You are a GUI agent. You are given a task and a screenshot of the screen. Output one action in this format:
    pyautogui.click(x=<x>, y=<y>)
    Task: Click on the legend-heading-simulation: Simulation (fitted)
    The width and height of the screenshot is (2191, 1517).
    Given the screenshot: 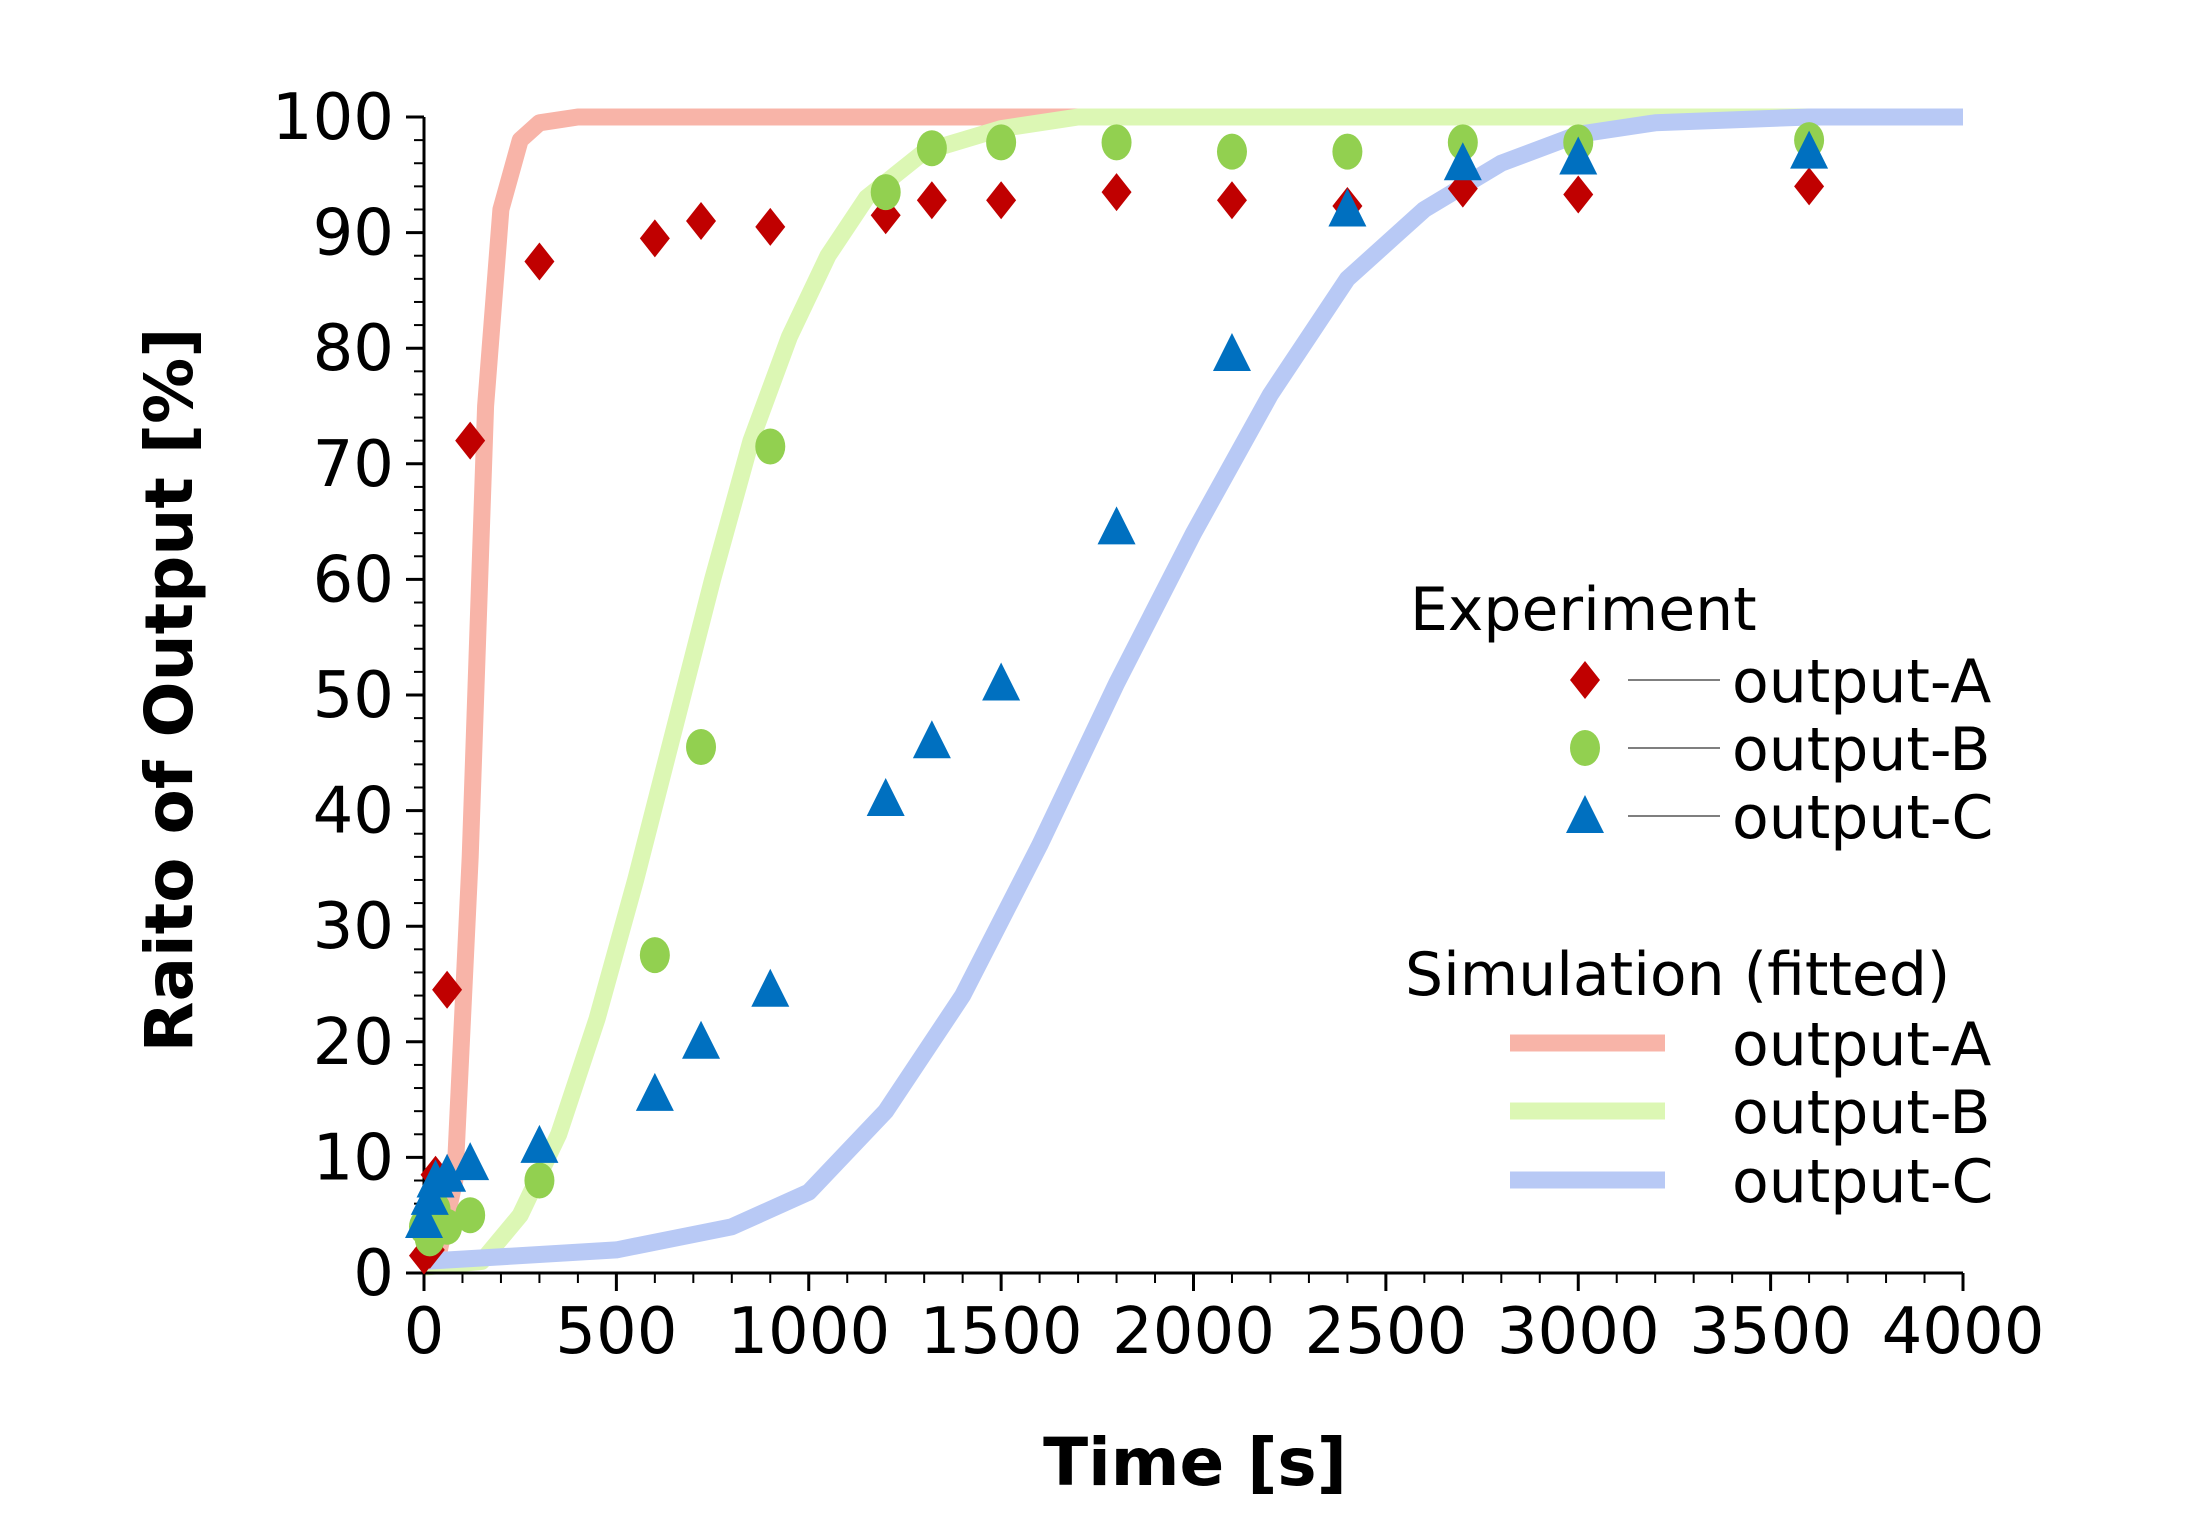 What is the action you would take?
    pyautogui.click(x=1677, y=975)
    